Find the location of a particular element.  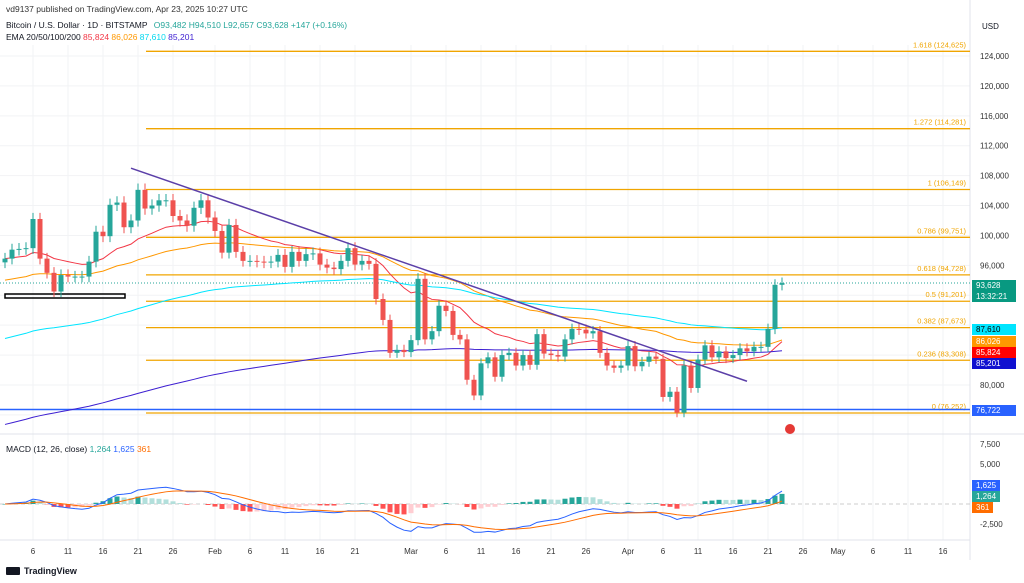

drawing-box is located at coordinates (65, 296).